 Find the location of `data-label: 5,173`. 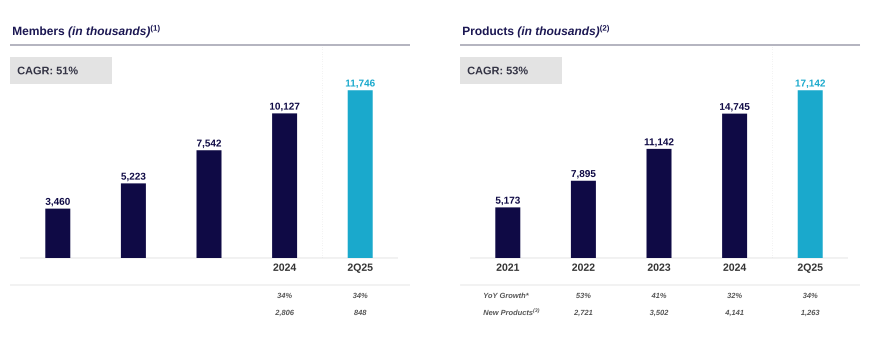

data-label: 5,173 is located at coordinates (508, 201).